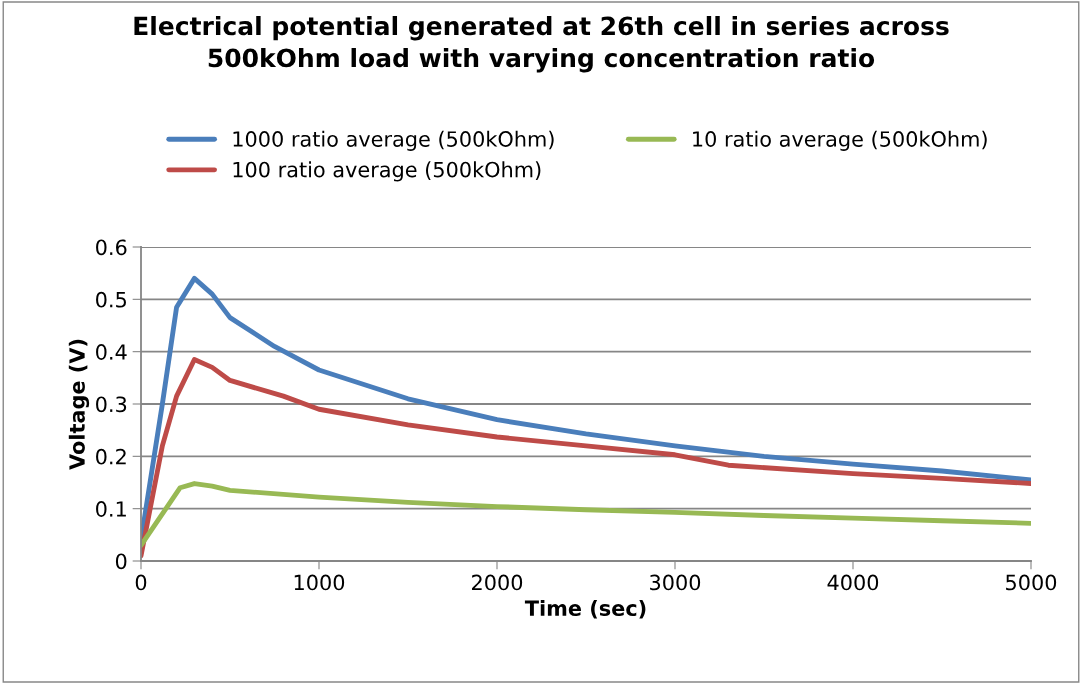 This screenshot has width=1082, height=684. What do you see at coordinates (111, 509) in the screenshot?
I see `y-tick-label: 0.1` at bounding box center [111, 509].